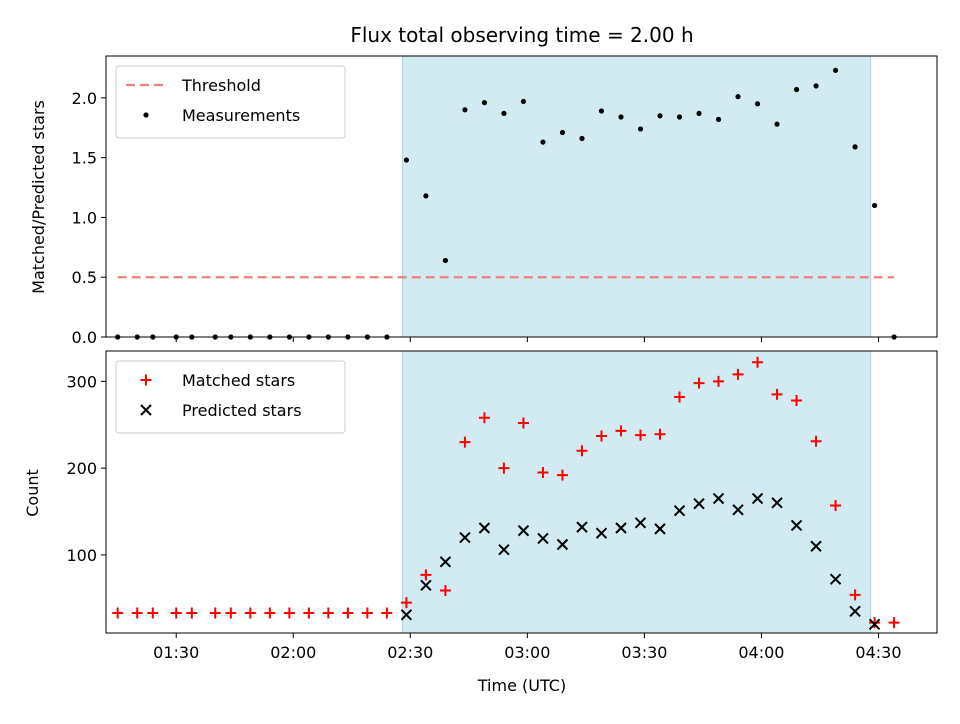 This screenshot has width=960, height=724. What do you see at coordinates (527, 652) in the screenshot?
I see `x-tick-label-3: 03:00` at bounding box center [527, 652].